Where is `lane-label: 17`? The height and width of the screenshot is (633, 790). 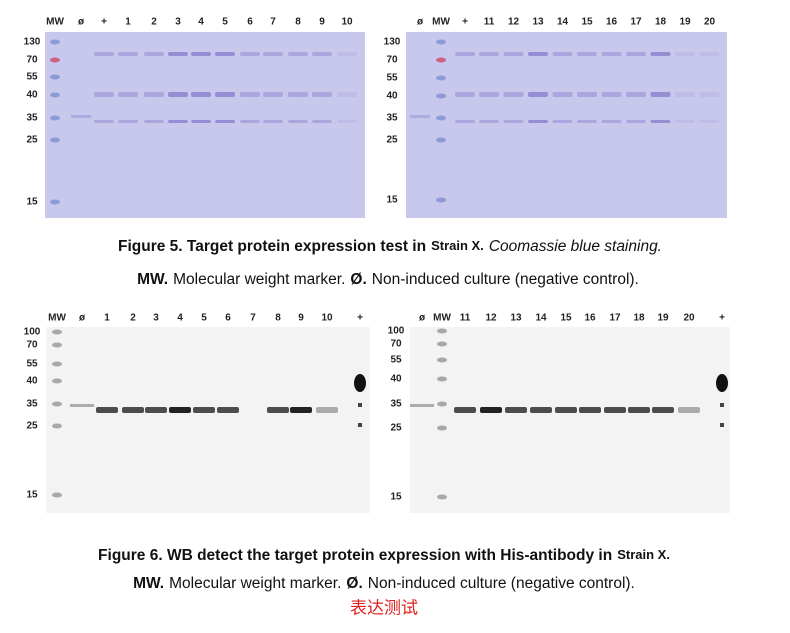 lane-label: 17 is located at coordinates (615, 318).